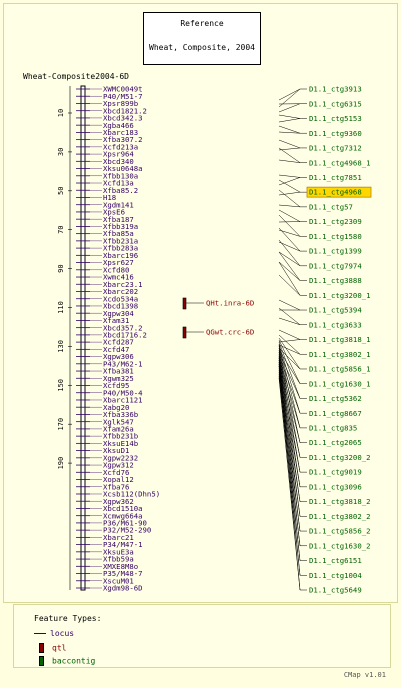 The height and width of the screenshot is (688, 401). What do you see at coordinates (123, 588) in the screenshot?
I see `locus-label: Xgdm98-6D` at bounding box center [123, 588].